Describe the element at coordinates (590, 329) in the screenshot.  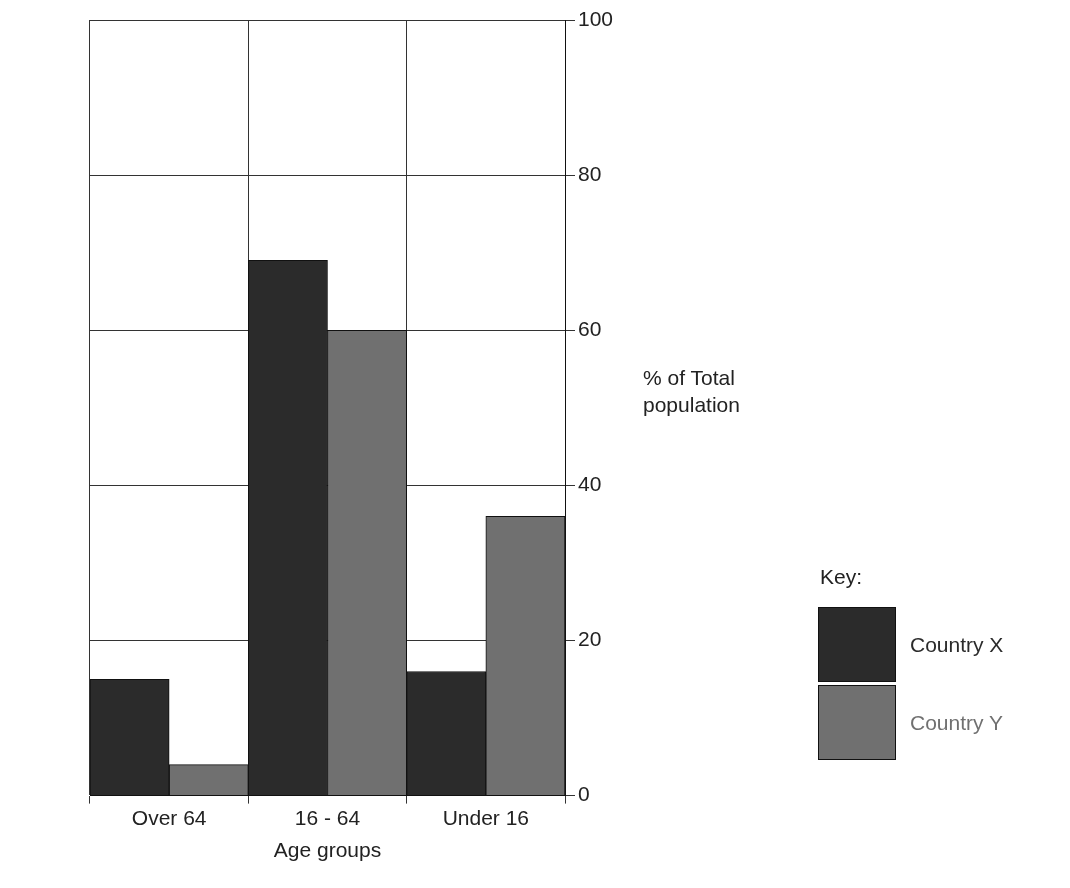
I see `y-tick-label: 60` at that location.